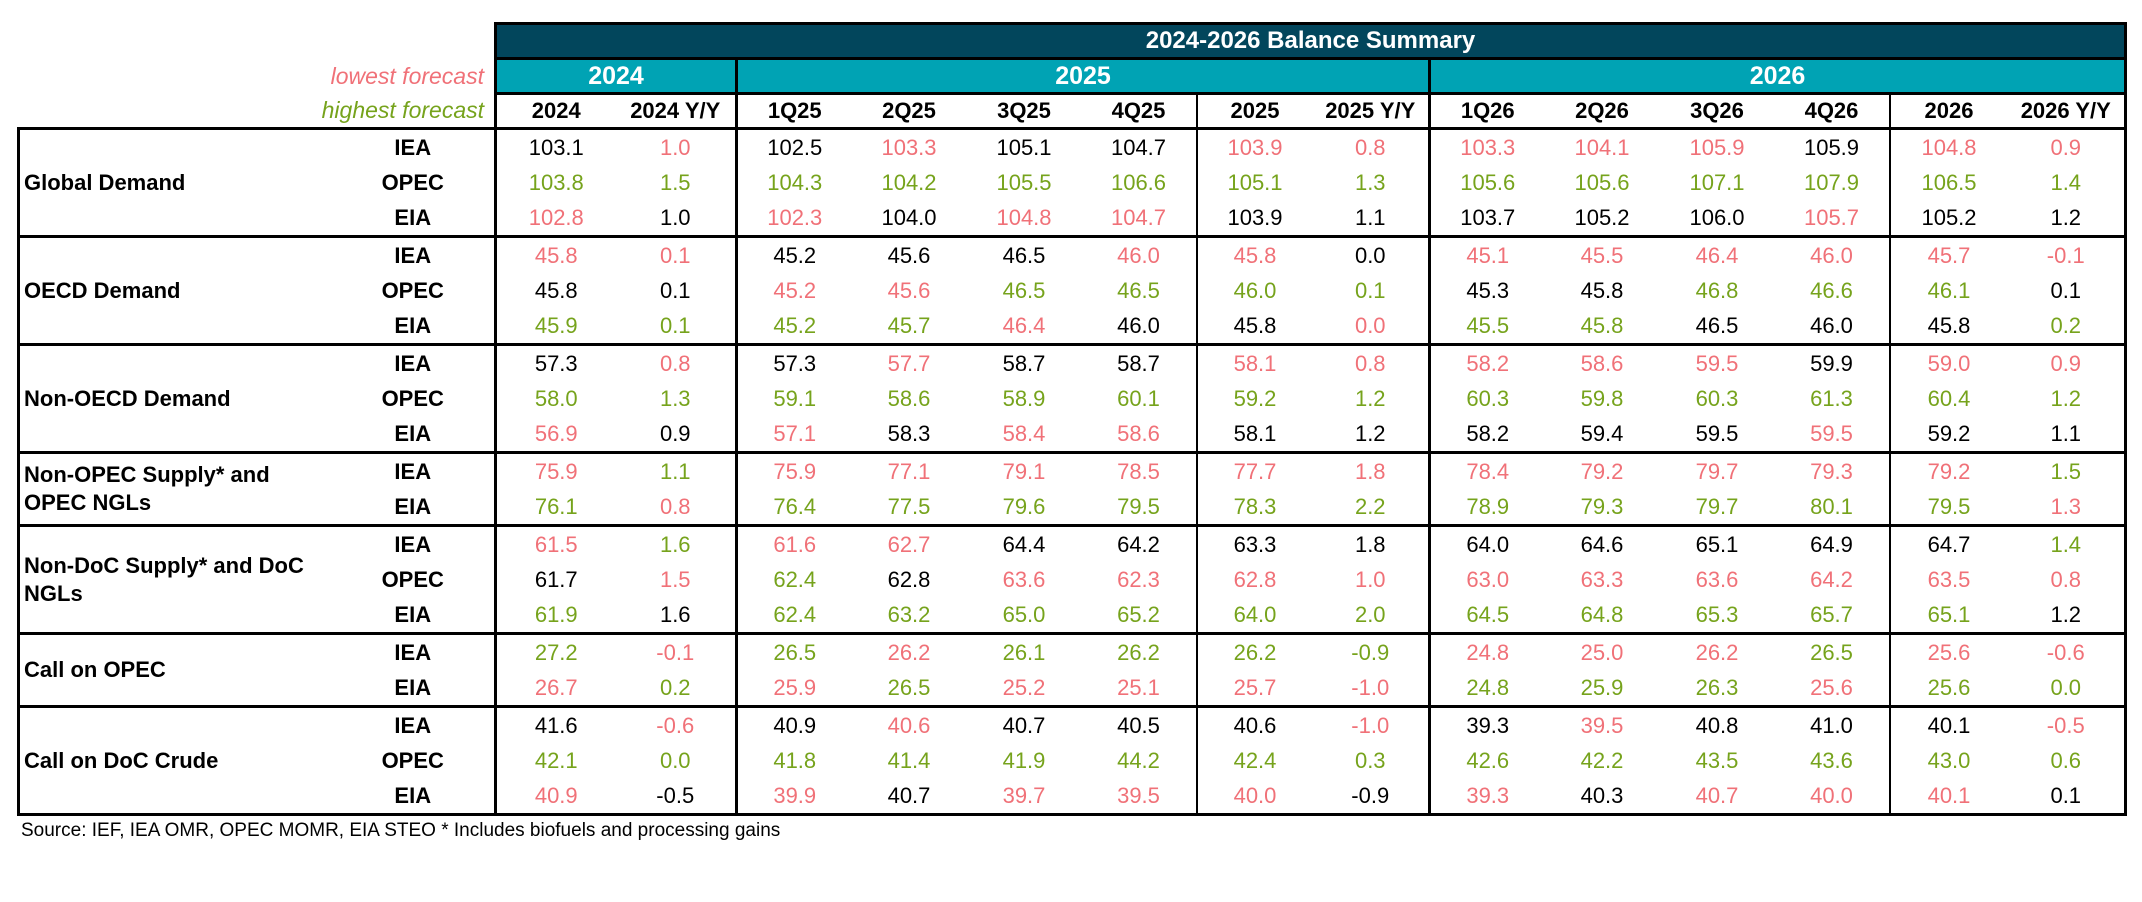 The height and width of the screenshot is (902, 2142). What do you see at coordinates (1717, 508) in the screenshot?
I see `value-cell: 79.7` at bounding box center [1717, 508].